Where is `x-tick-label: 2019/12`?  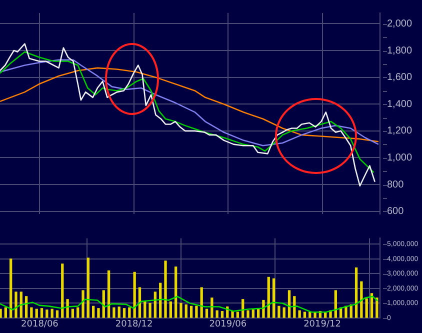
x-tick-label: 2019/12 is located at coordinates (322, 325).